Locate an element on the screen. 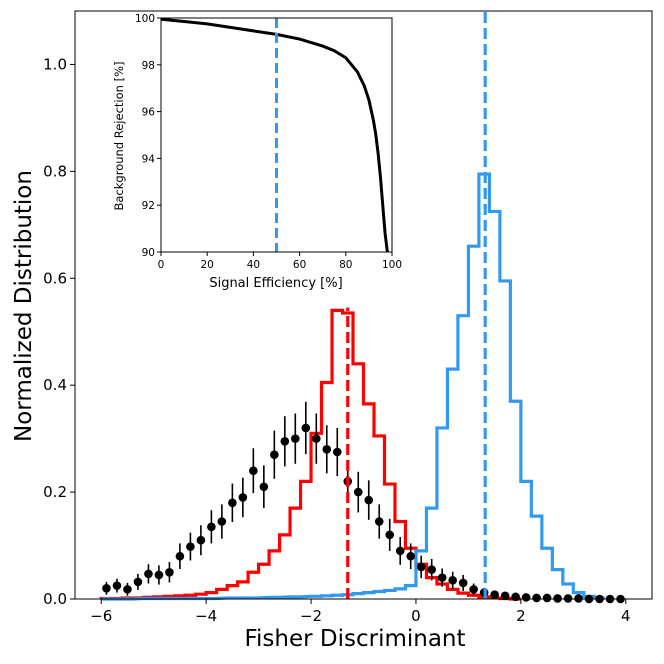 Image resolution: width=664 pixels, height=664 pixels. inset-x-tick-label: 100 is located at coordinates (392, 265).